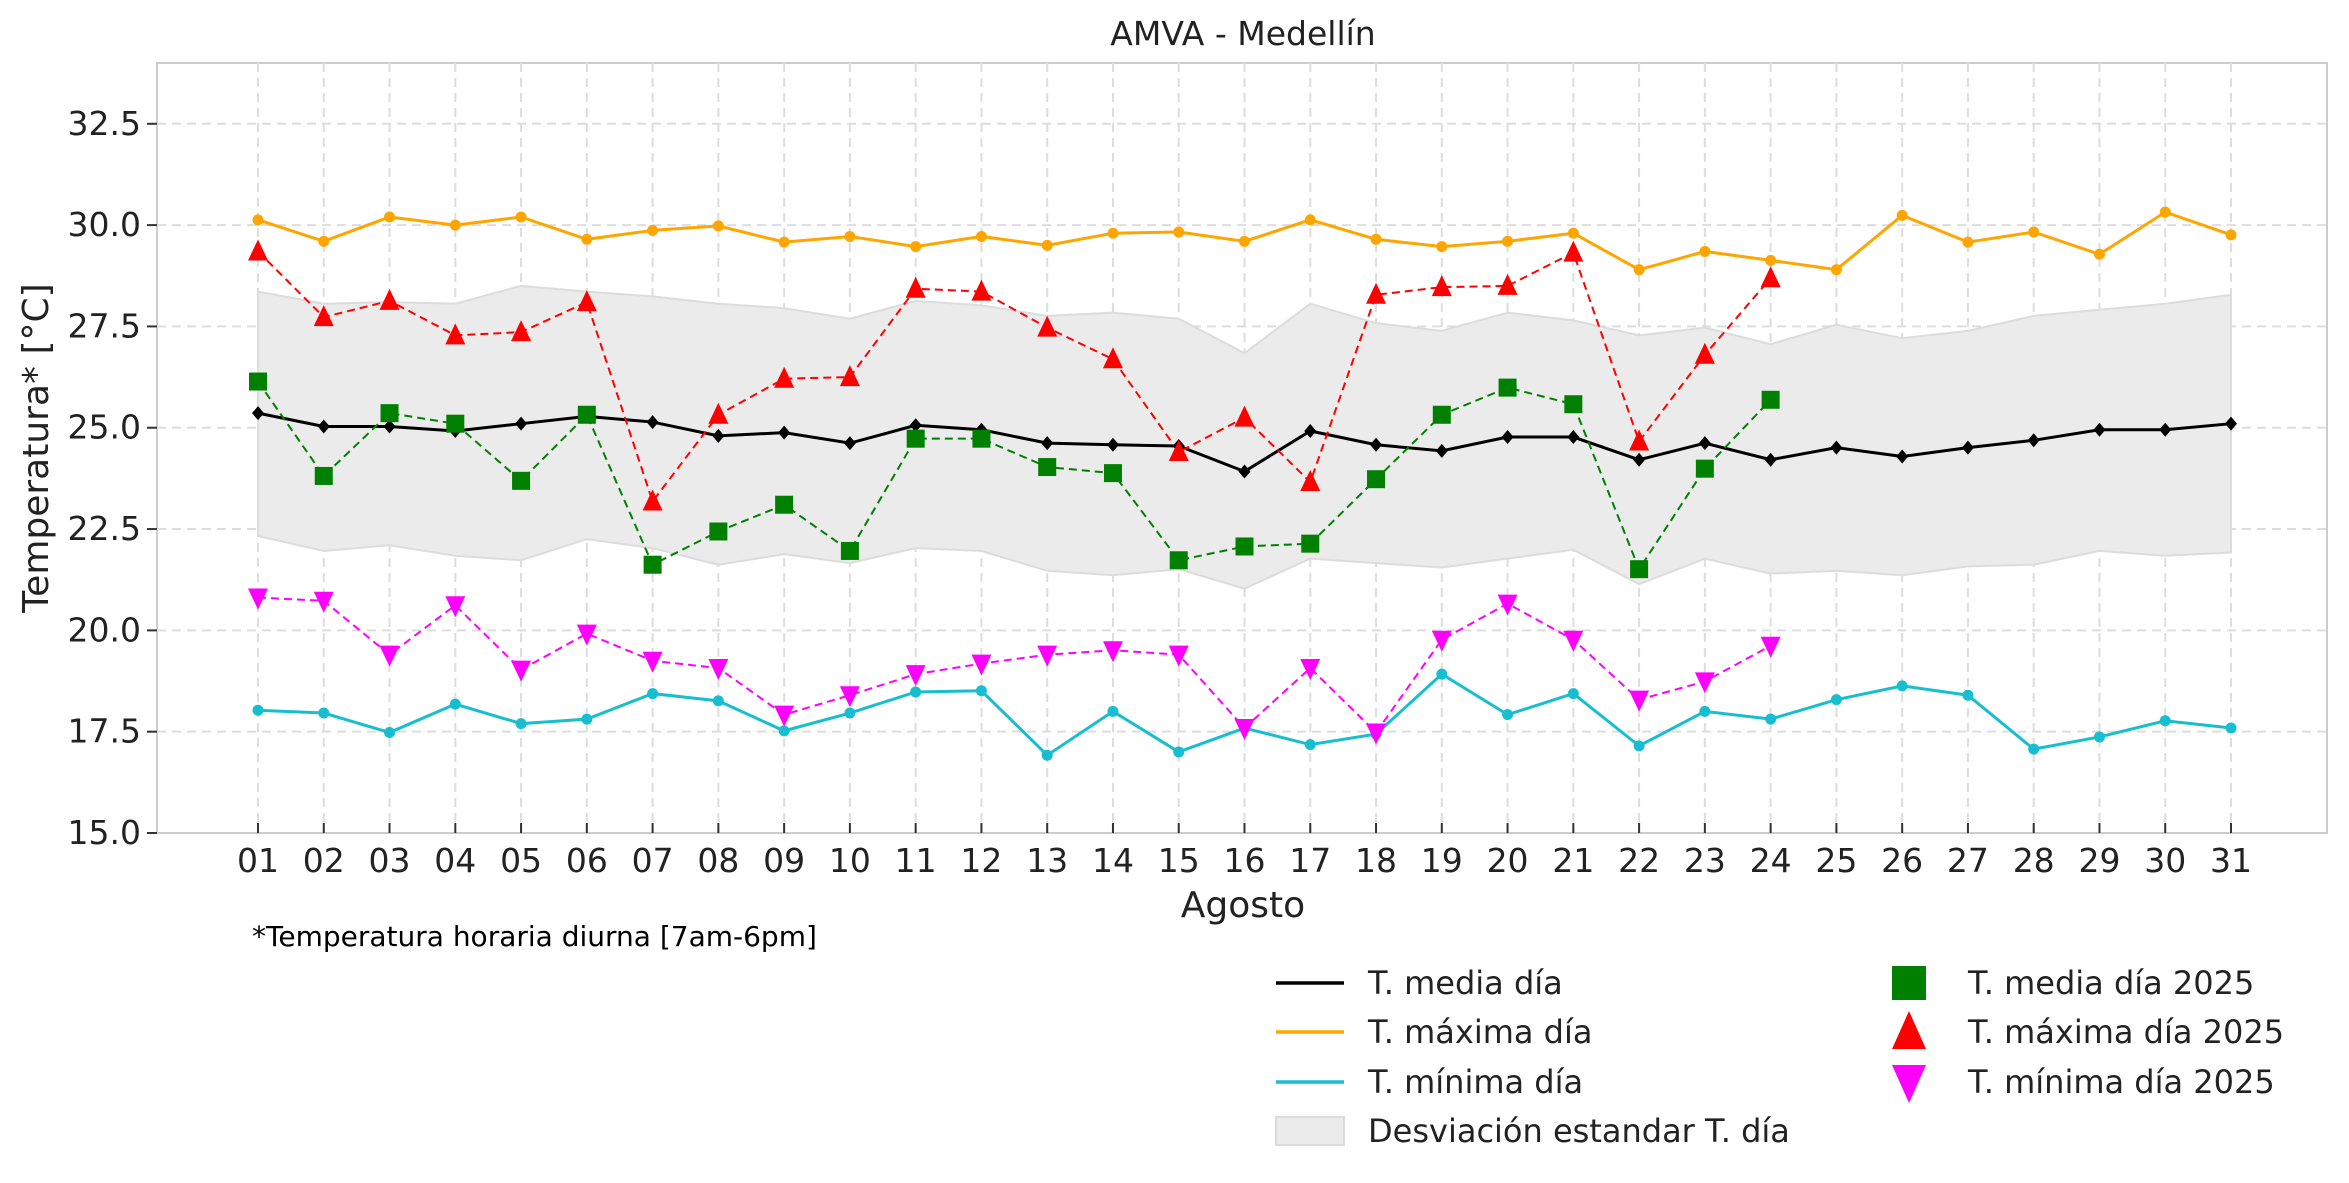 Image resolution: width=2349 pixels, height=1183 pixels. Describe the element at coordinates (2121, 1082) in the screenshot. I see `legend-label: T. mínima día 2025` at that location.